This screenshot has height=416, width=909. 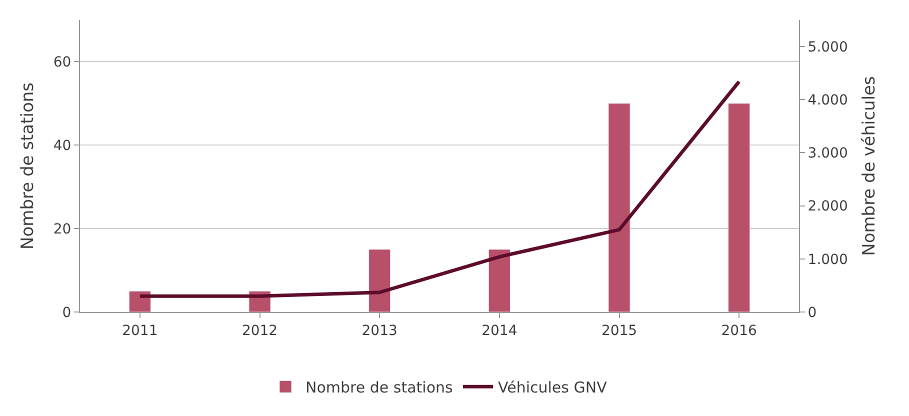 I want to click on y2-tick-label: 0, so click(x=812, y=312).